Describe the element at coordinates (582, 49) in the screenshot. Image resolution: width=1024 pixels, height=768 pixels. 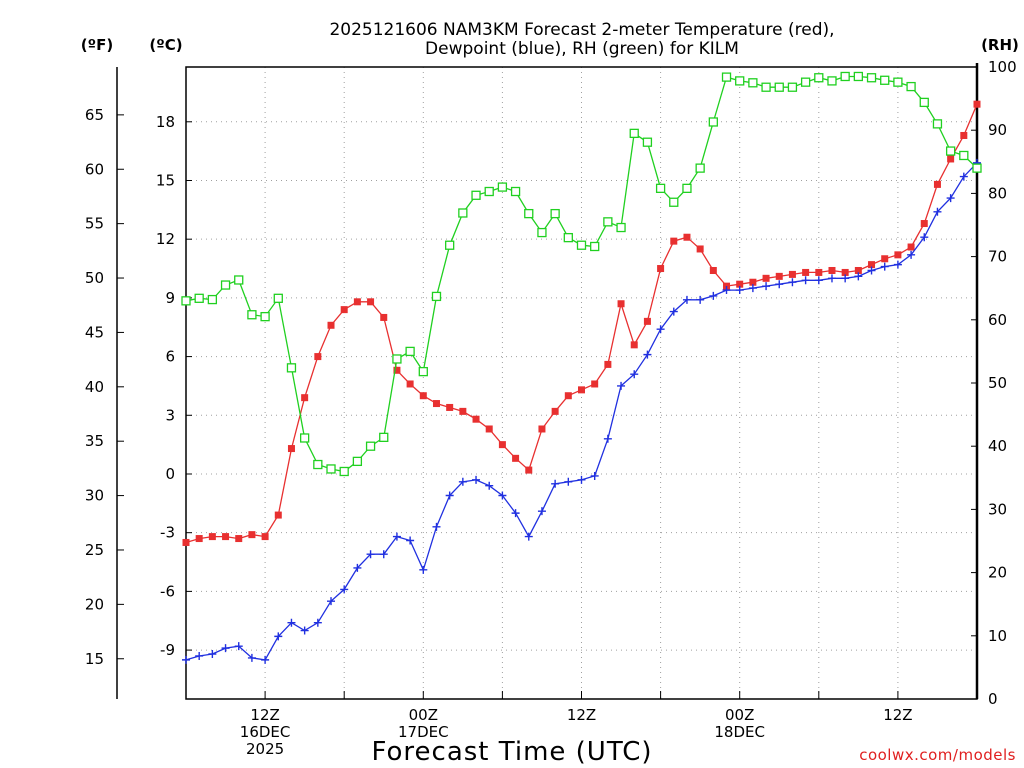
I see `chart-subtitle: Dewpoint (blue), RH (green) for KILM` at that location.